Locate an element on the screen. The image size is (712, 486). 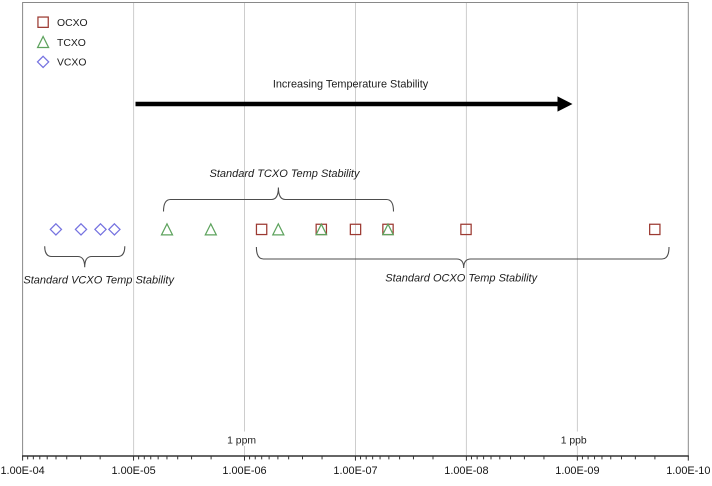
svg-text:Increasing Temperature Stabili: Increasing Temperature Stability is located at coordinates (351, 85).